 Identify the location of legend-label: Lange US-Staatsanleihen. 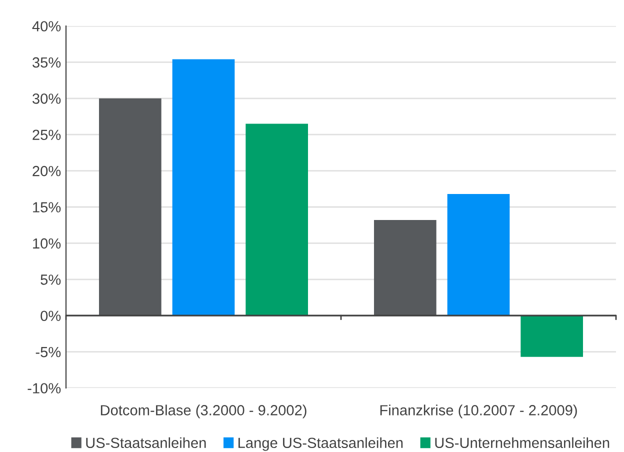
(320, 444).